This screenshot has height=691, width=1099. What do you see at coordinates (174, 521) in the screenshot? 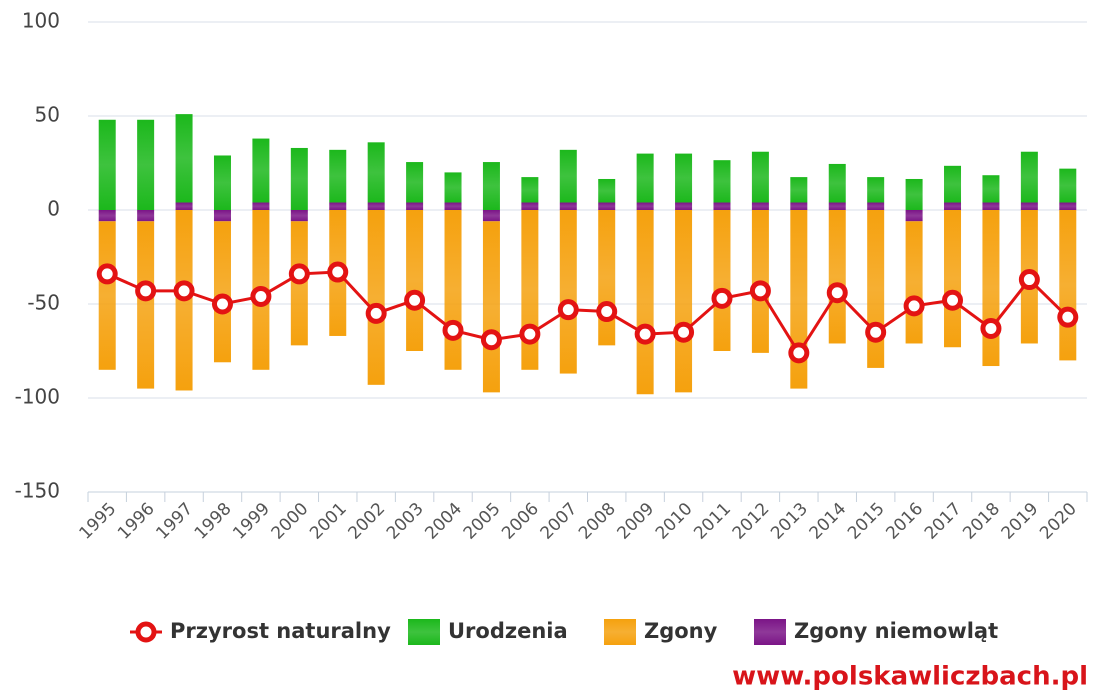
I see `x-tick-label: 1997` at bounding box center [174, 521].